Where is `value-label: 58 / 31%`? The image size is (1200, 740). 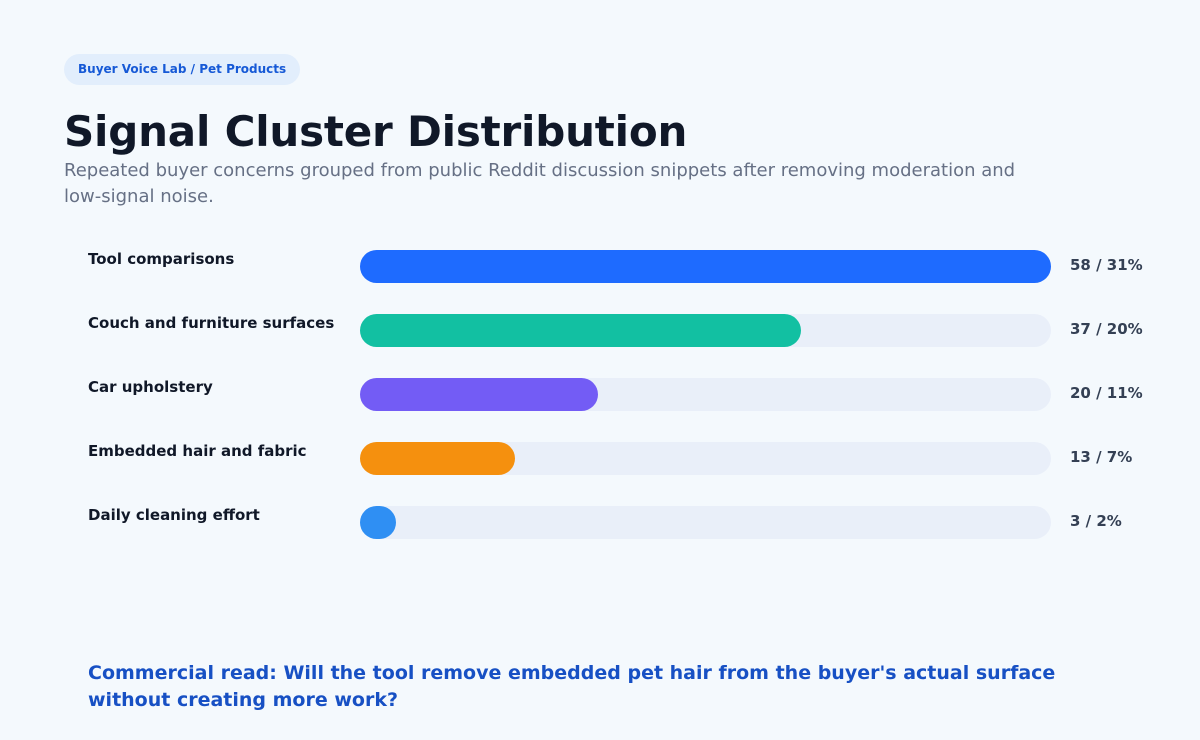 value-label: 58 / 31% is located at coordinates (1106, 265).